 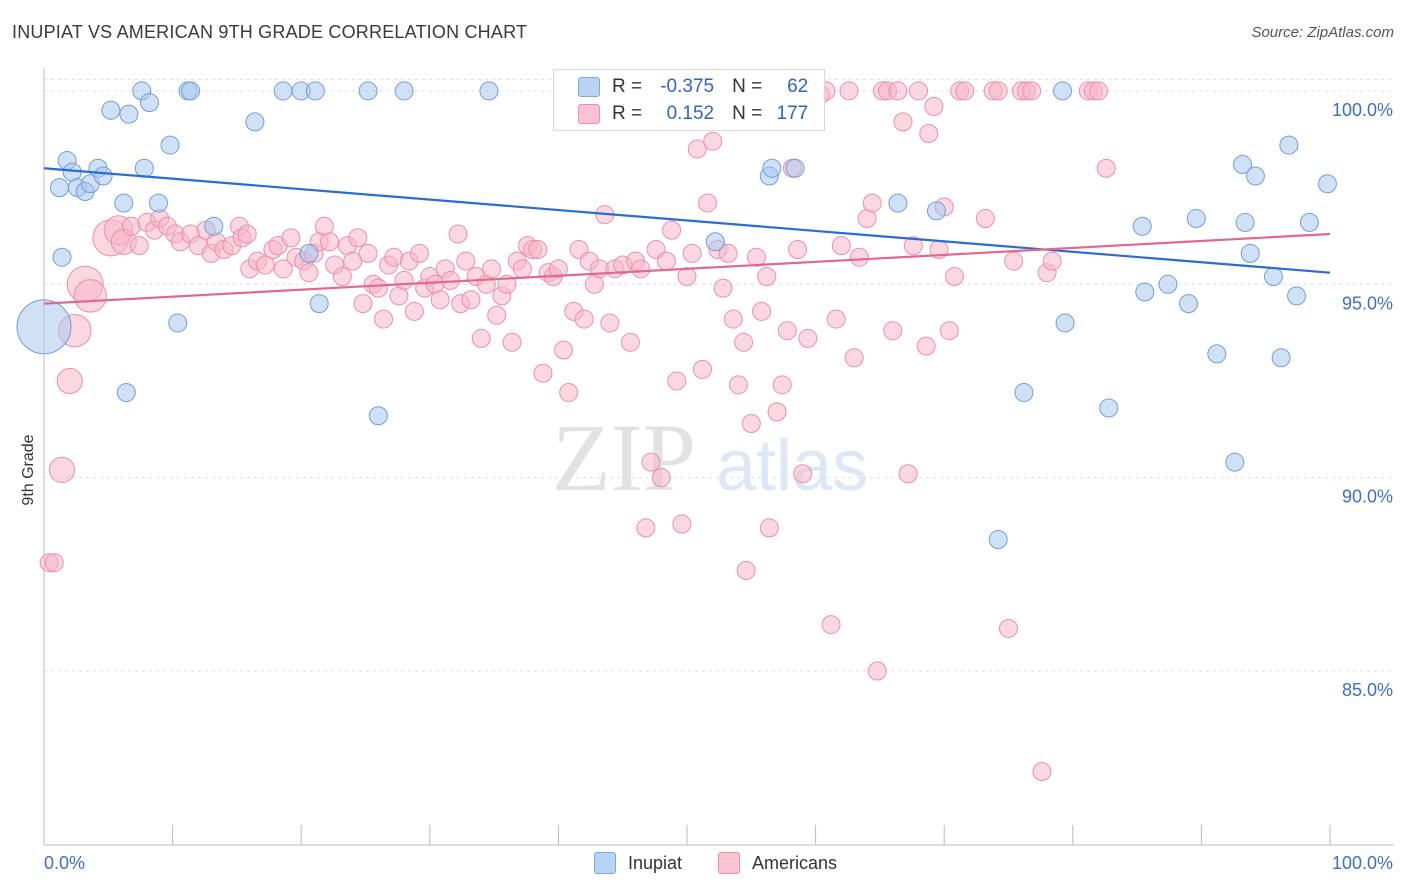 What do you see at coordinates (798, 86) in the screenshot?
I see `legend-n-value-inupiat: 62` at bounding box center [798, 86].